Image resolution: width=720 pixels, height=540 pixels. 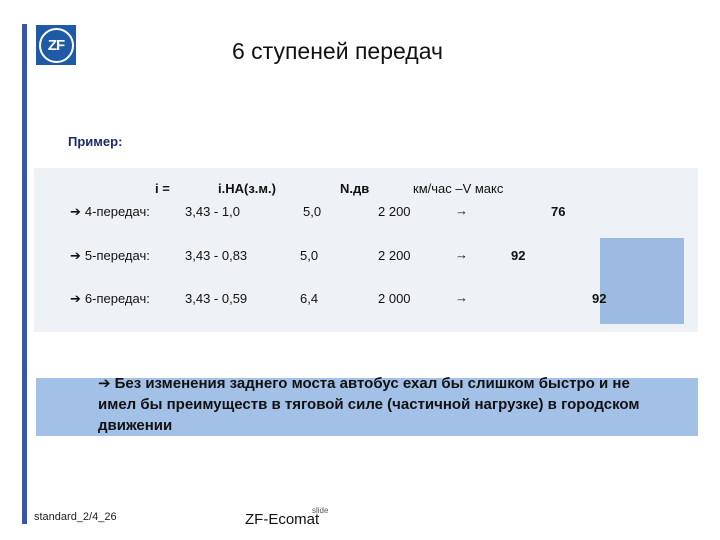 What do you see at coordinates (162, 188) in the screenshot?
I see `header-i: i =` at bounding box center [162, 188].